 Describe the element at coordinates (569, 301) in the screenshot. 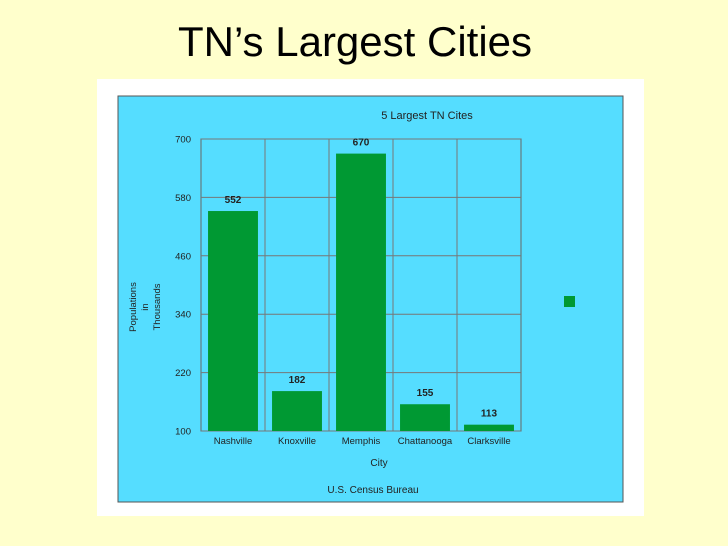

I see `legend-marker` at that location.